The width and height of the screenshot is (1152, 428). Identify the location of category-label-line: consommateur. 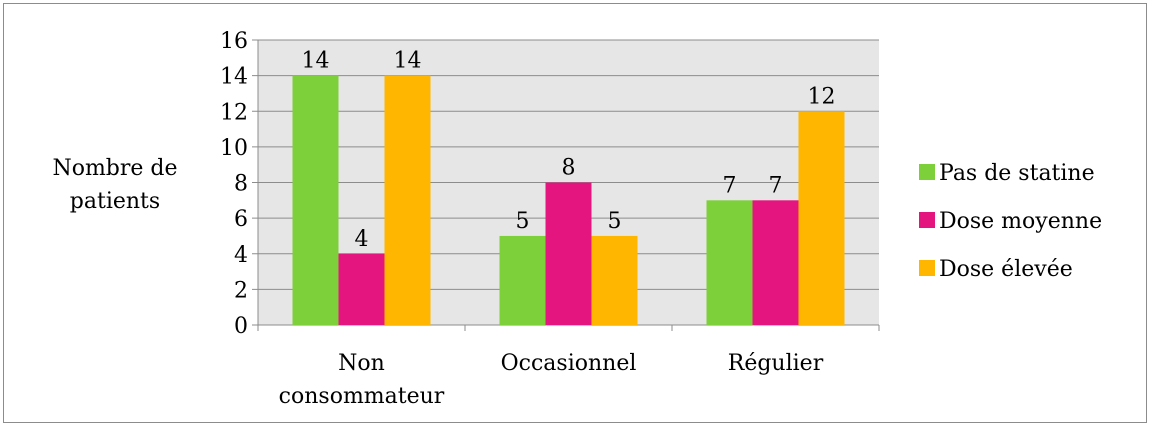
(362, 396).